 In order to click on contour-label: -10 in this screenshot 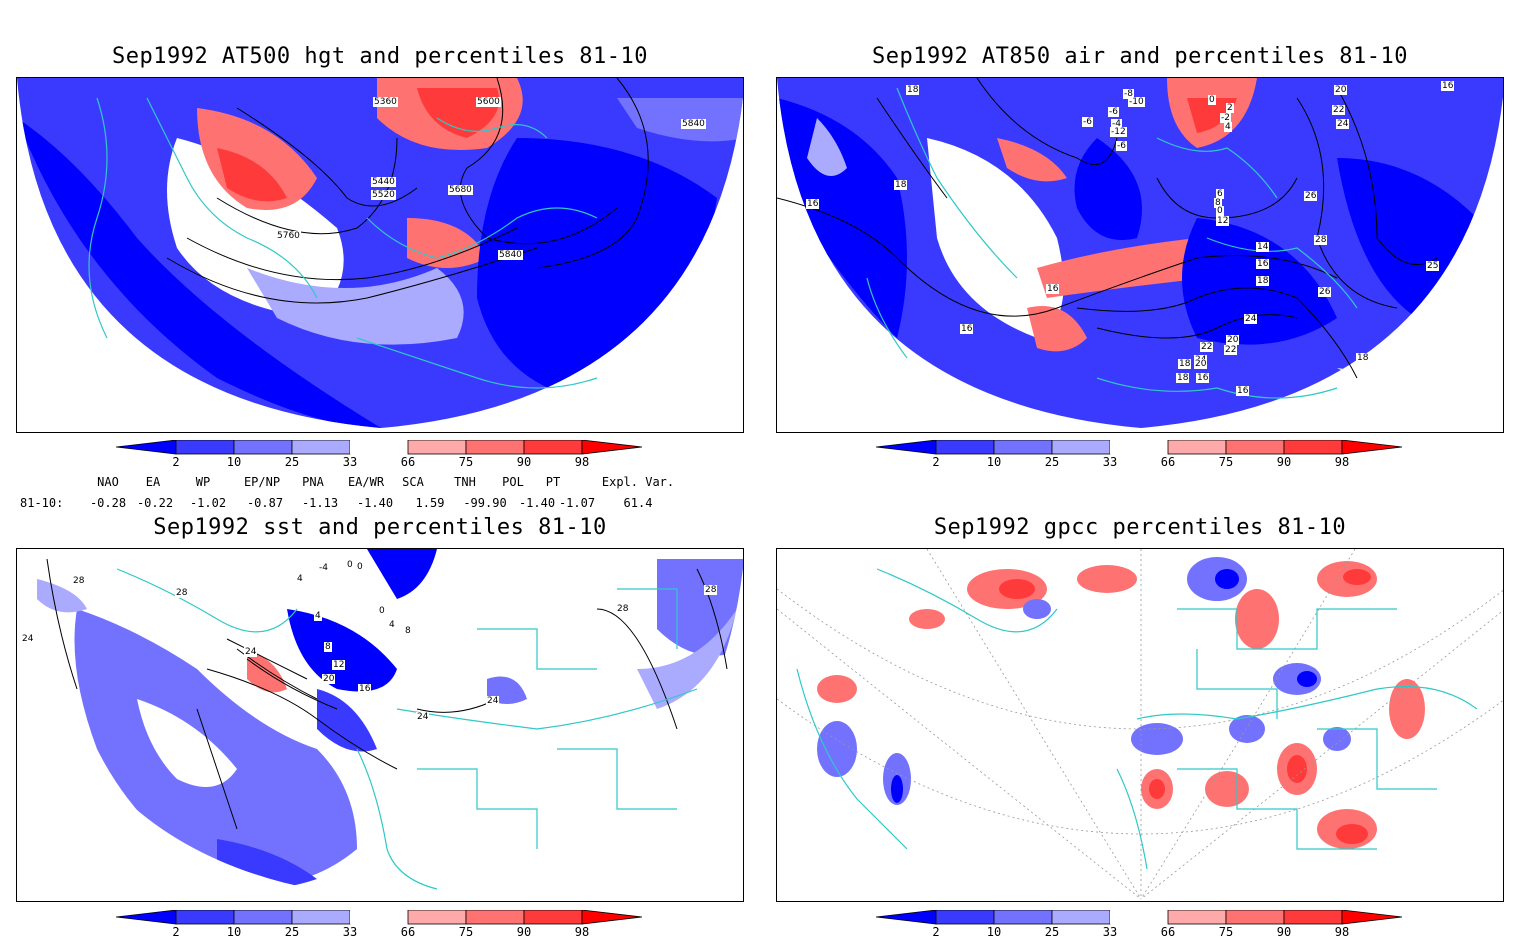, I will do `click(1136, 102)`.